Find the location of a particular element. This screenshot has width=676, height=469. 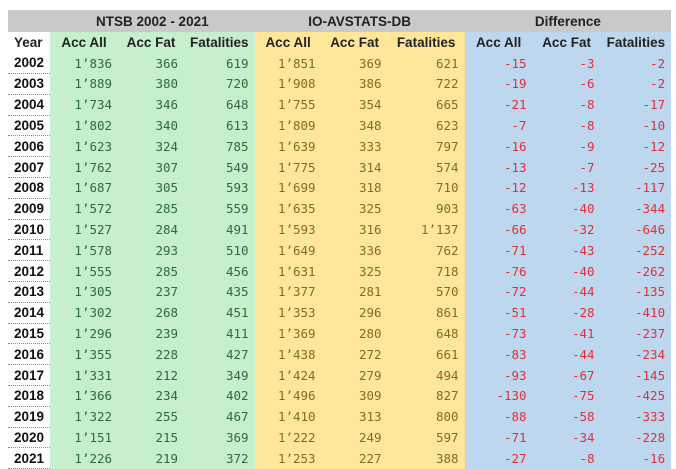

col-header-db-acc-fat: Acc Fat is located at coordinates (354, 42).